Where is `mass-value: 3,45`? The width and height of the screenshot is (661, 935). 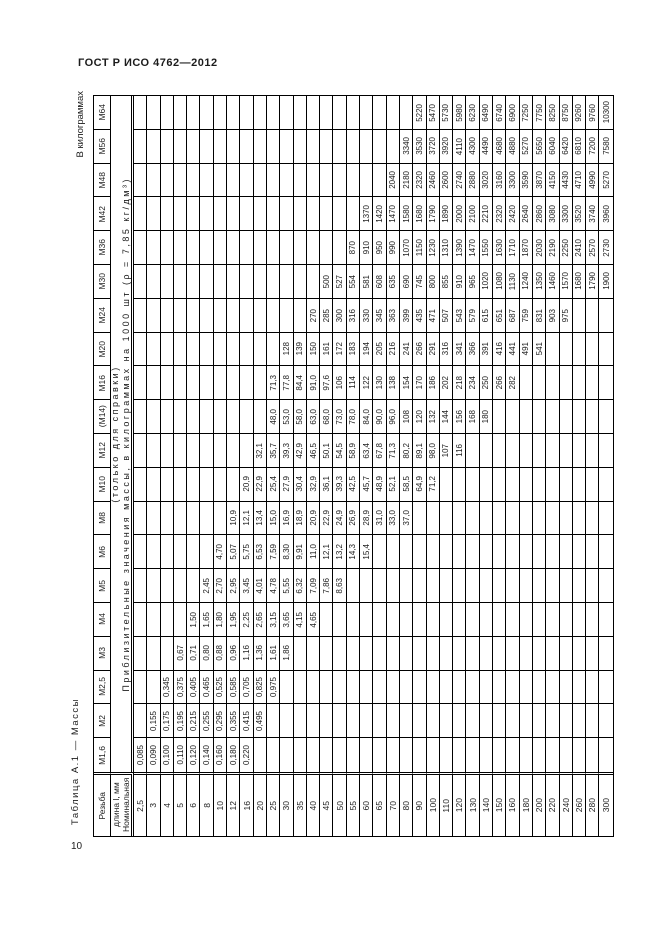 mass-value: 3,45 is located at coordinates (247, 585).